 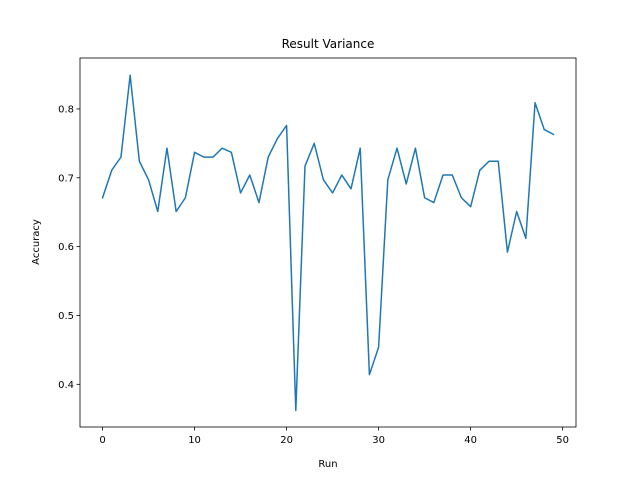 What do you see at coordinates (66, 385) in the screenshot?
I see `y-tick-label: 0.4` at bounding box center [66, 385].